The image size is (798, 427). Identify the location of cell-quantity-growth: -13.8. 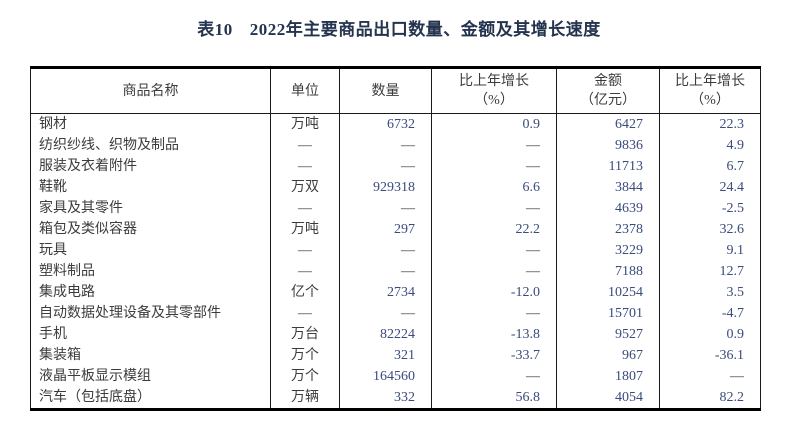
(494, 334).